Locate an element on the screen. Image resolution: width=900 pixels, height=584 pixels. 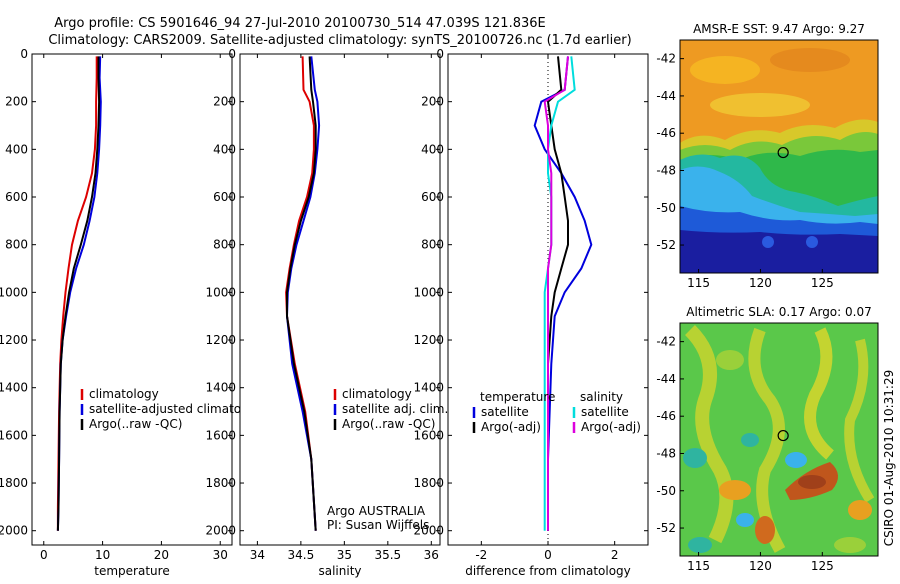
temperature-ytick-label: 1800 is located at coordinates (14, 483).